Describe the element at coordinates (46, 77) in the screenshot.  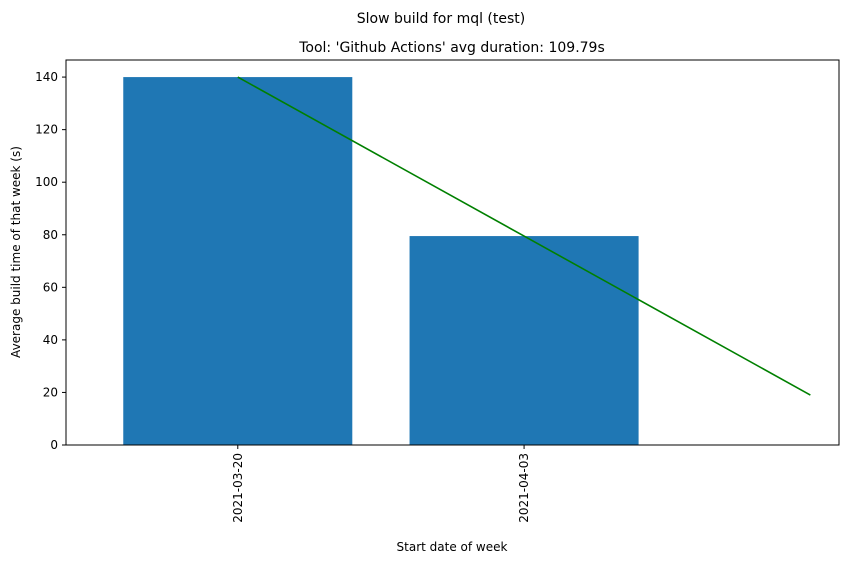
I see `y-tick-label: 140` at that location.